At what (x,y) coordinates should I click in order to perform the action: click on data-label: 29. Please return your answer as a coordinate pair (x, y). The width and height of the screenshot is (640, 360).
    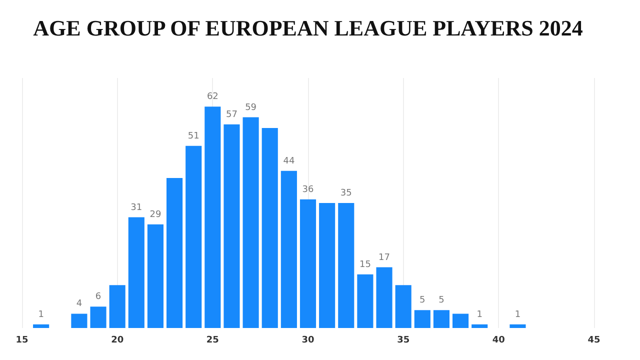
    Looking at the image, I should click on (156, 215).